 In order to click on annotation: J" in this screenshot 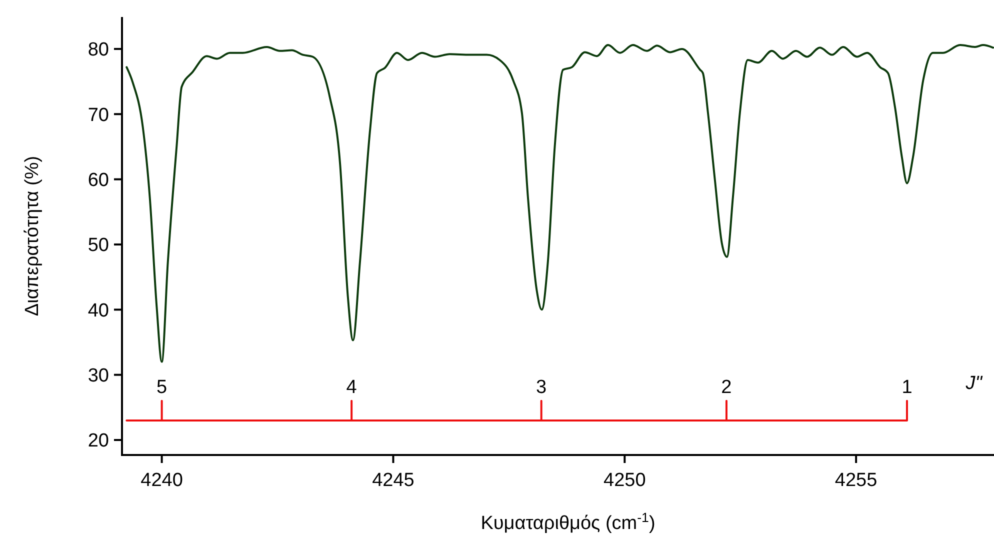, I will do `click(974, 383)`.